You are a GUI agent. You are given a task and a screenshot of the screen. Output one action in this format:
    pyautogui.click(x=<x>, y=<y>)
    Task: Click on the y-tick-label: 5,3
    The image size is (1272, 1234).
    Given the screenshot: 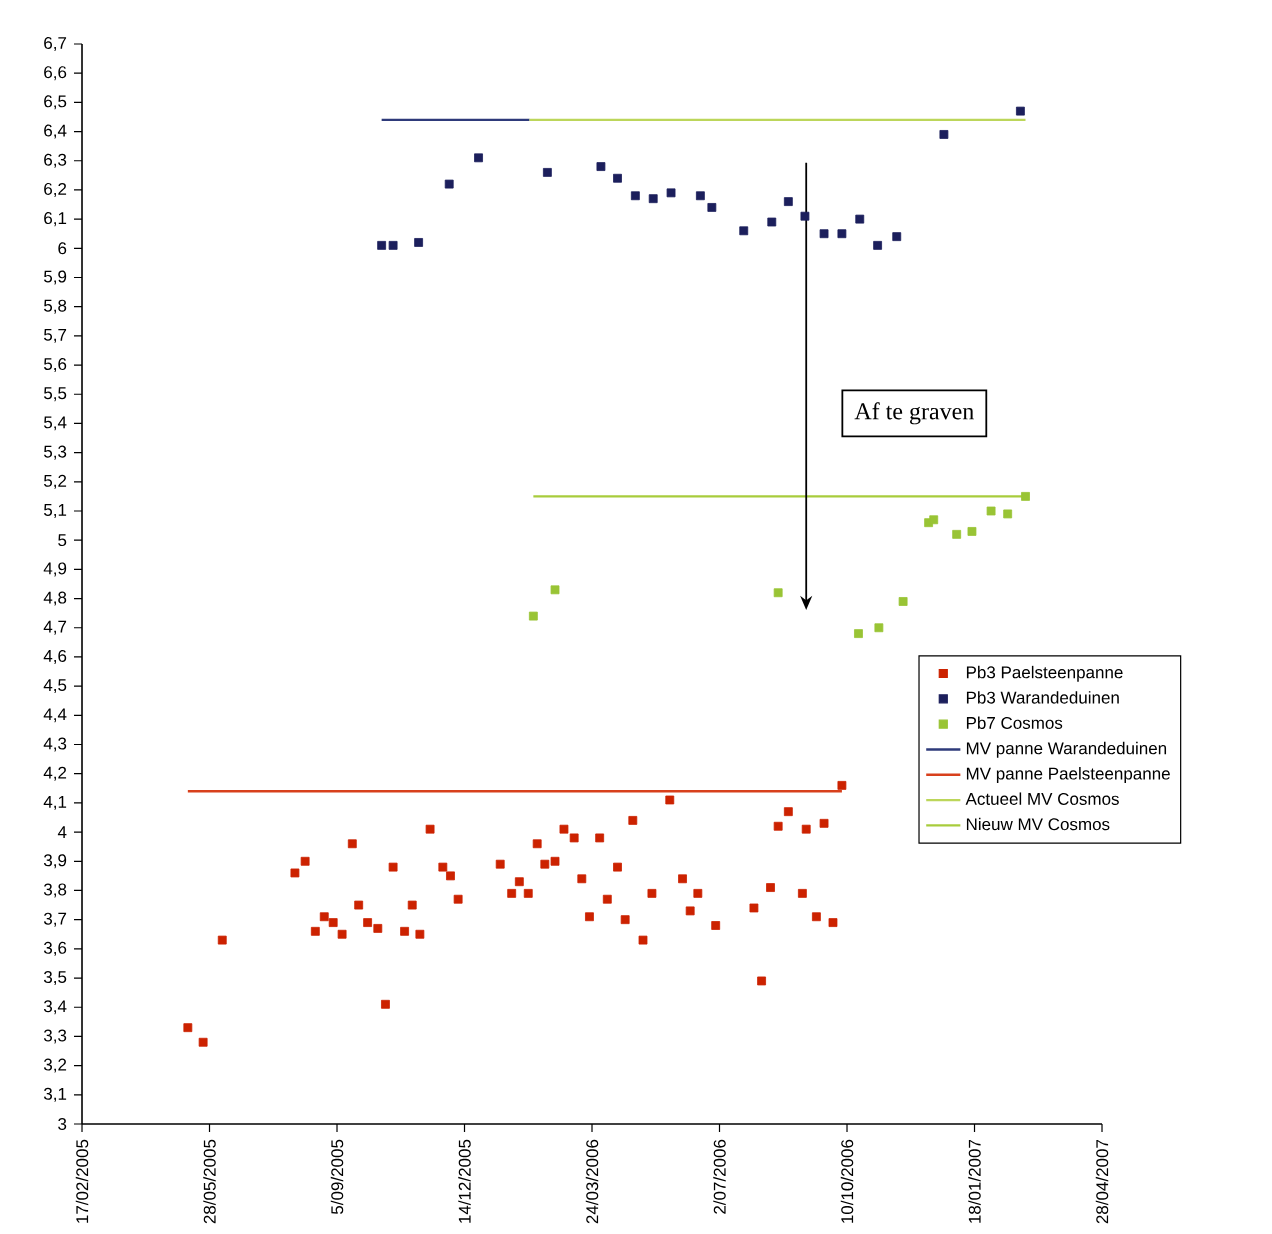 What is the action you would take?
    pyautogui.click(x=55, y=452)
    